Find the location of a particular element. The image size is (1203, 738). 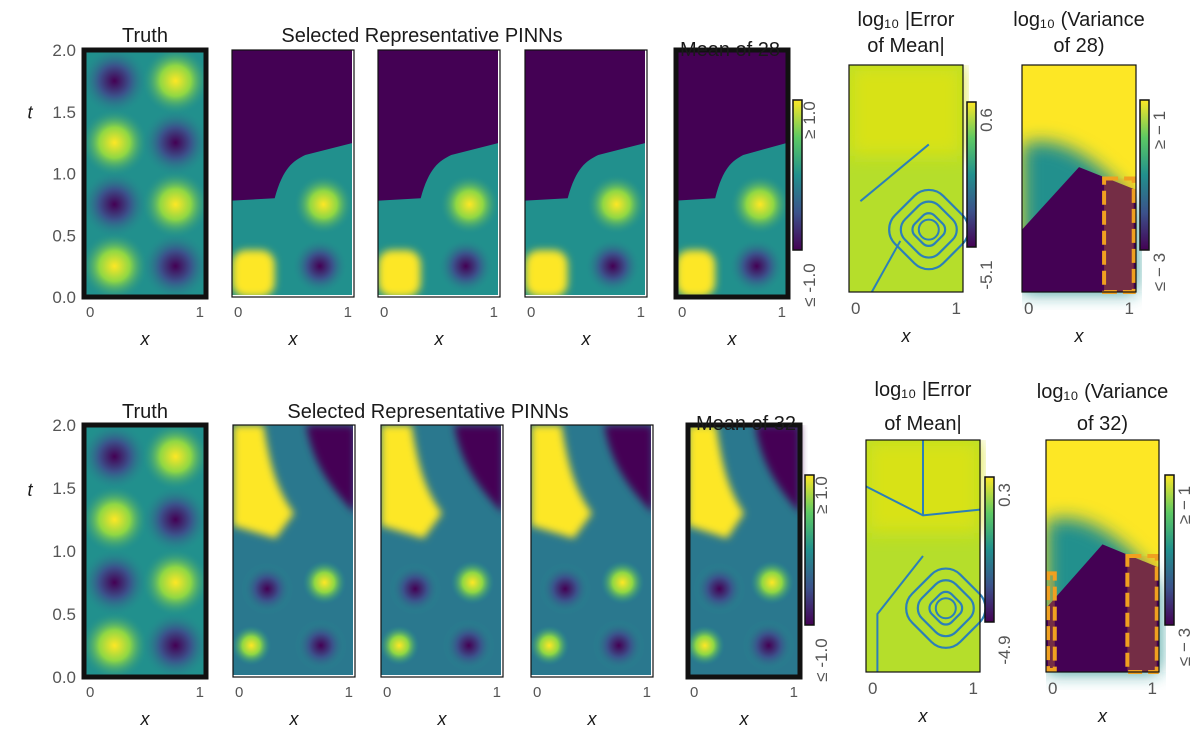

variance-panel-frame is located at coordinates (1079, 178).